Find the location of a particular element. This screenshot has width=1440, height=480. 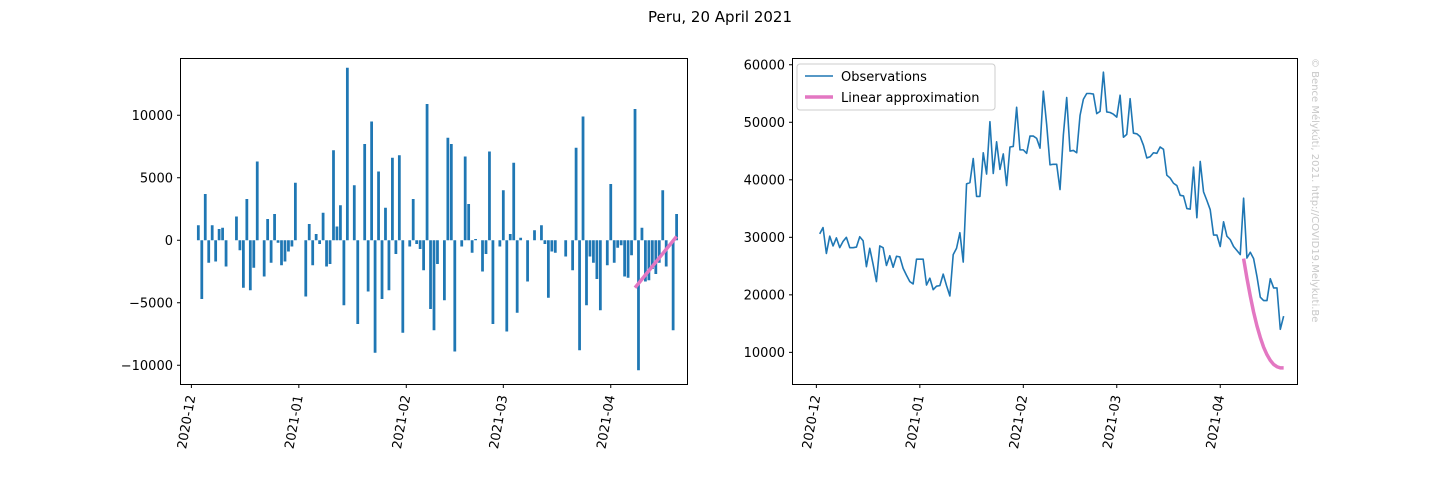

line-y-tick-label: 40000 is located at coordinates (764, 180).